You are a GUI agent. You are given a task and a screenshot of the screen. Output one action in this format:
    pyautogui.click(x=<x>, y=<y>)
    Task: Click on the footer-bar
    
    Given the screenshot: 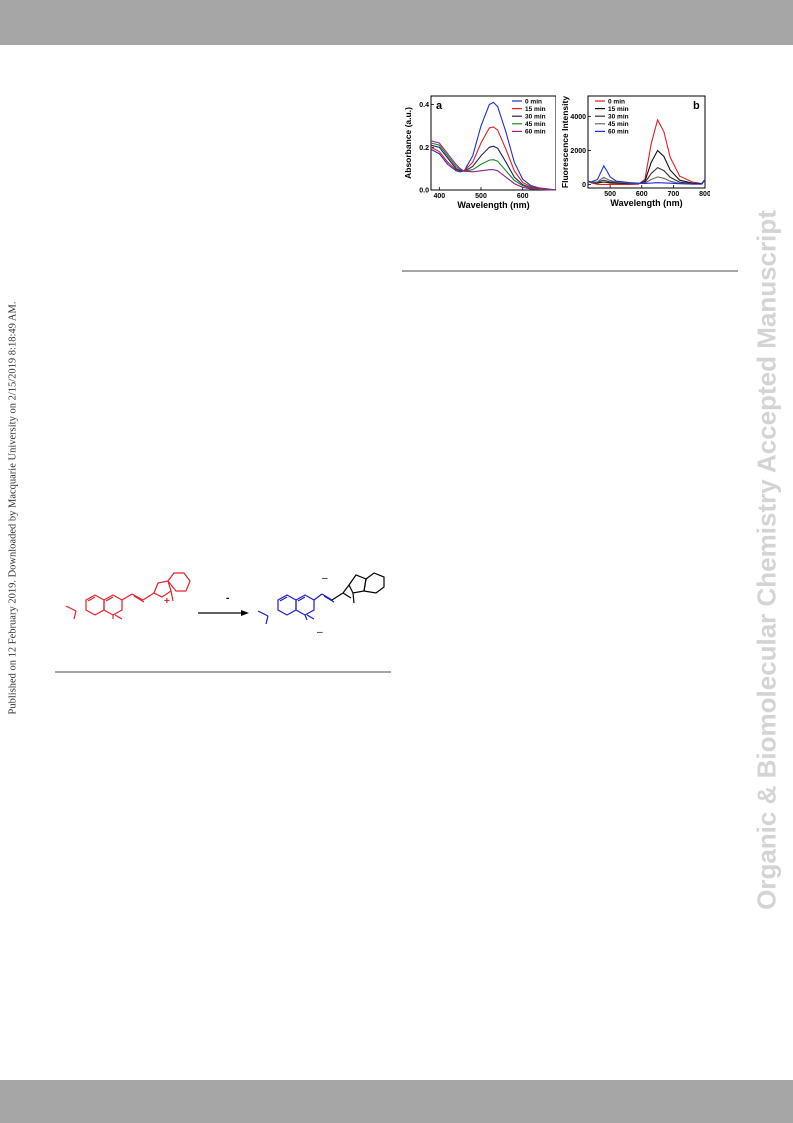 What is the action you would take?
    pyautogui.click(x=396, y=1101)
    